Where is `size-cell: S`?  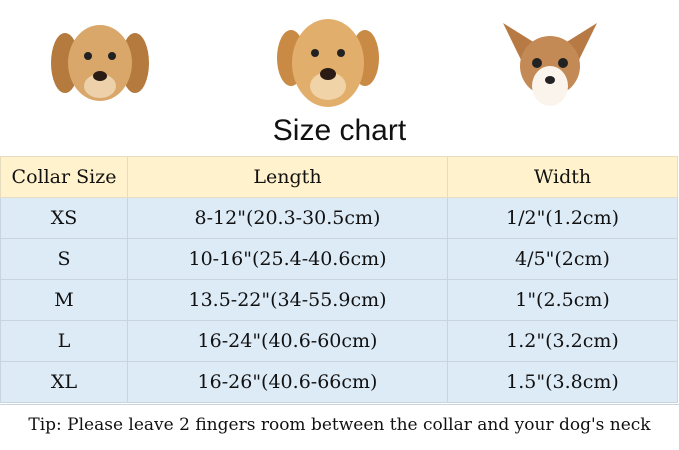
size-cell: S is located at coordinates (64, 259).